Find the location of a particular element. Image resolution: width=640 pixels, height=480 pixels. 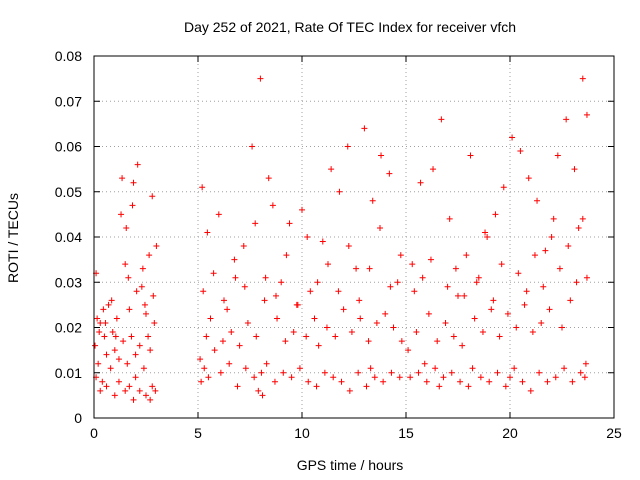

x-tick-label: 25 is located at coordinates (614, 433).